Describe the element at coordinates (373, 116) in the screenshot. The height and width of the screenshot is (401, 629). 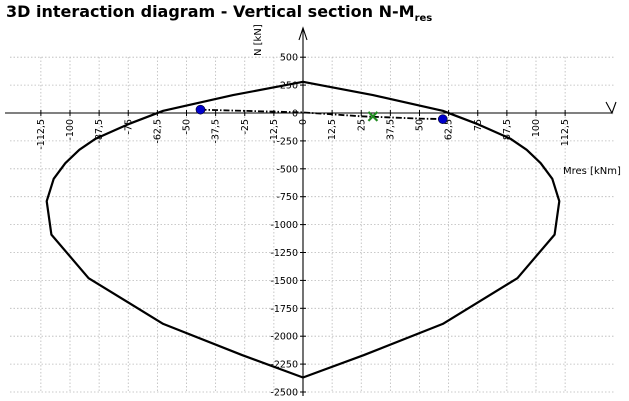
I see `design-point-marker` at that location.